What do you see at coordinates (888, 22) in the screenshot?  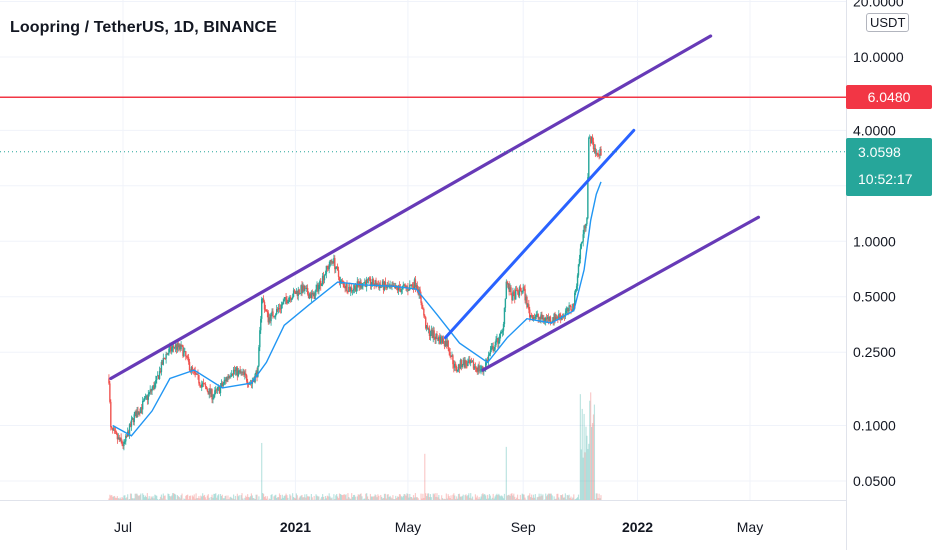 I see `currency-unit-button: USDT` at bounding box center [888, 22].